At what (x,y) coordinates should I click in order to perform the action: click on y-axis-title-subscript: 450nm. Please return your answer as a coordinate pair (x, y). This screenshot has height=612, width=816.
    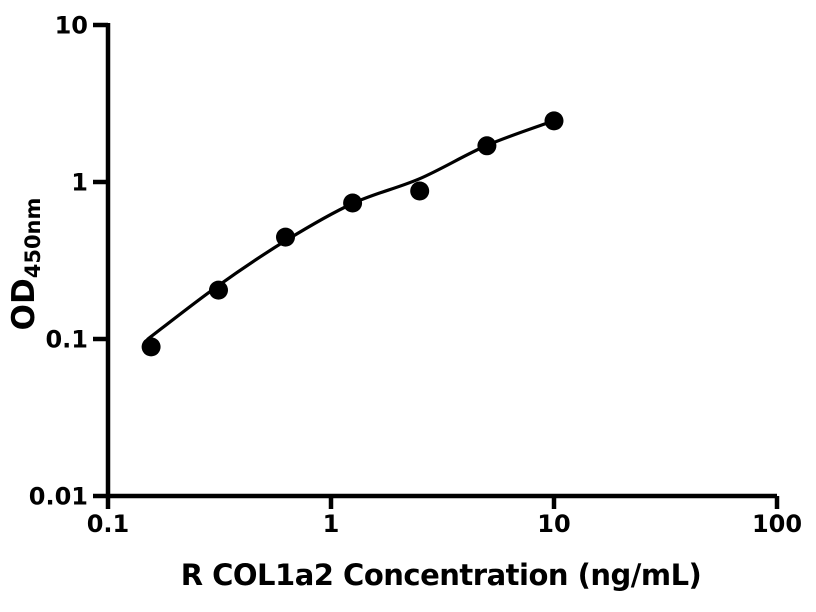
    Looking at the image, I should click on (33, 238).